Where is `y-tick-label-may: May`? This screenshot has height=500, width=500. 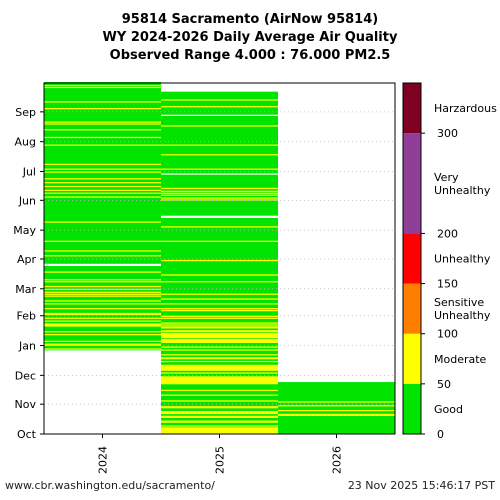 y-tick-label-may: May is located at coordinates (24, 230).